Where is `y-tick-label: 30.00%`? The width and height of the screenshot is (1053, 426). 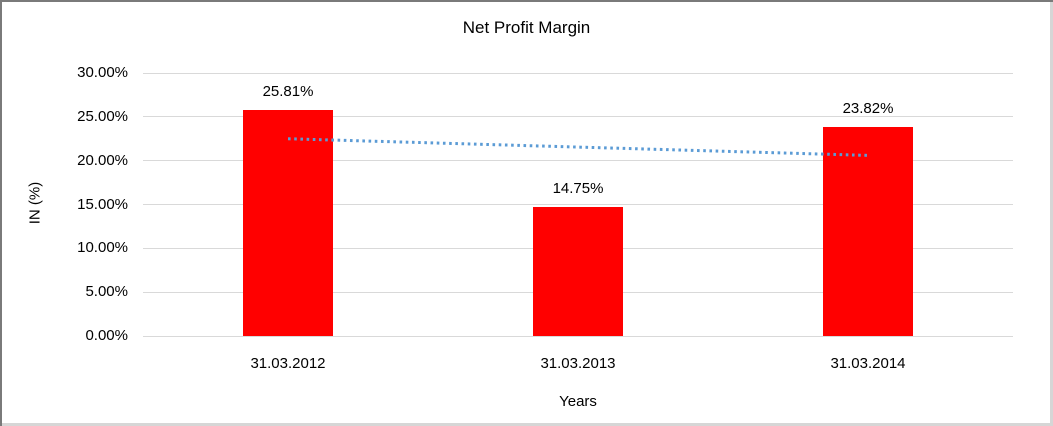 y-tick-label: 30.00% is located at coordinates (102, 72).